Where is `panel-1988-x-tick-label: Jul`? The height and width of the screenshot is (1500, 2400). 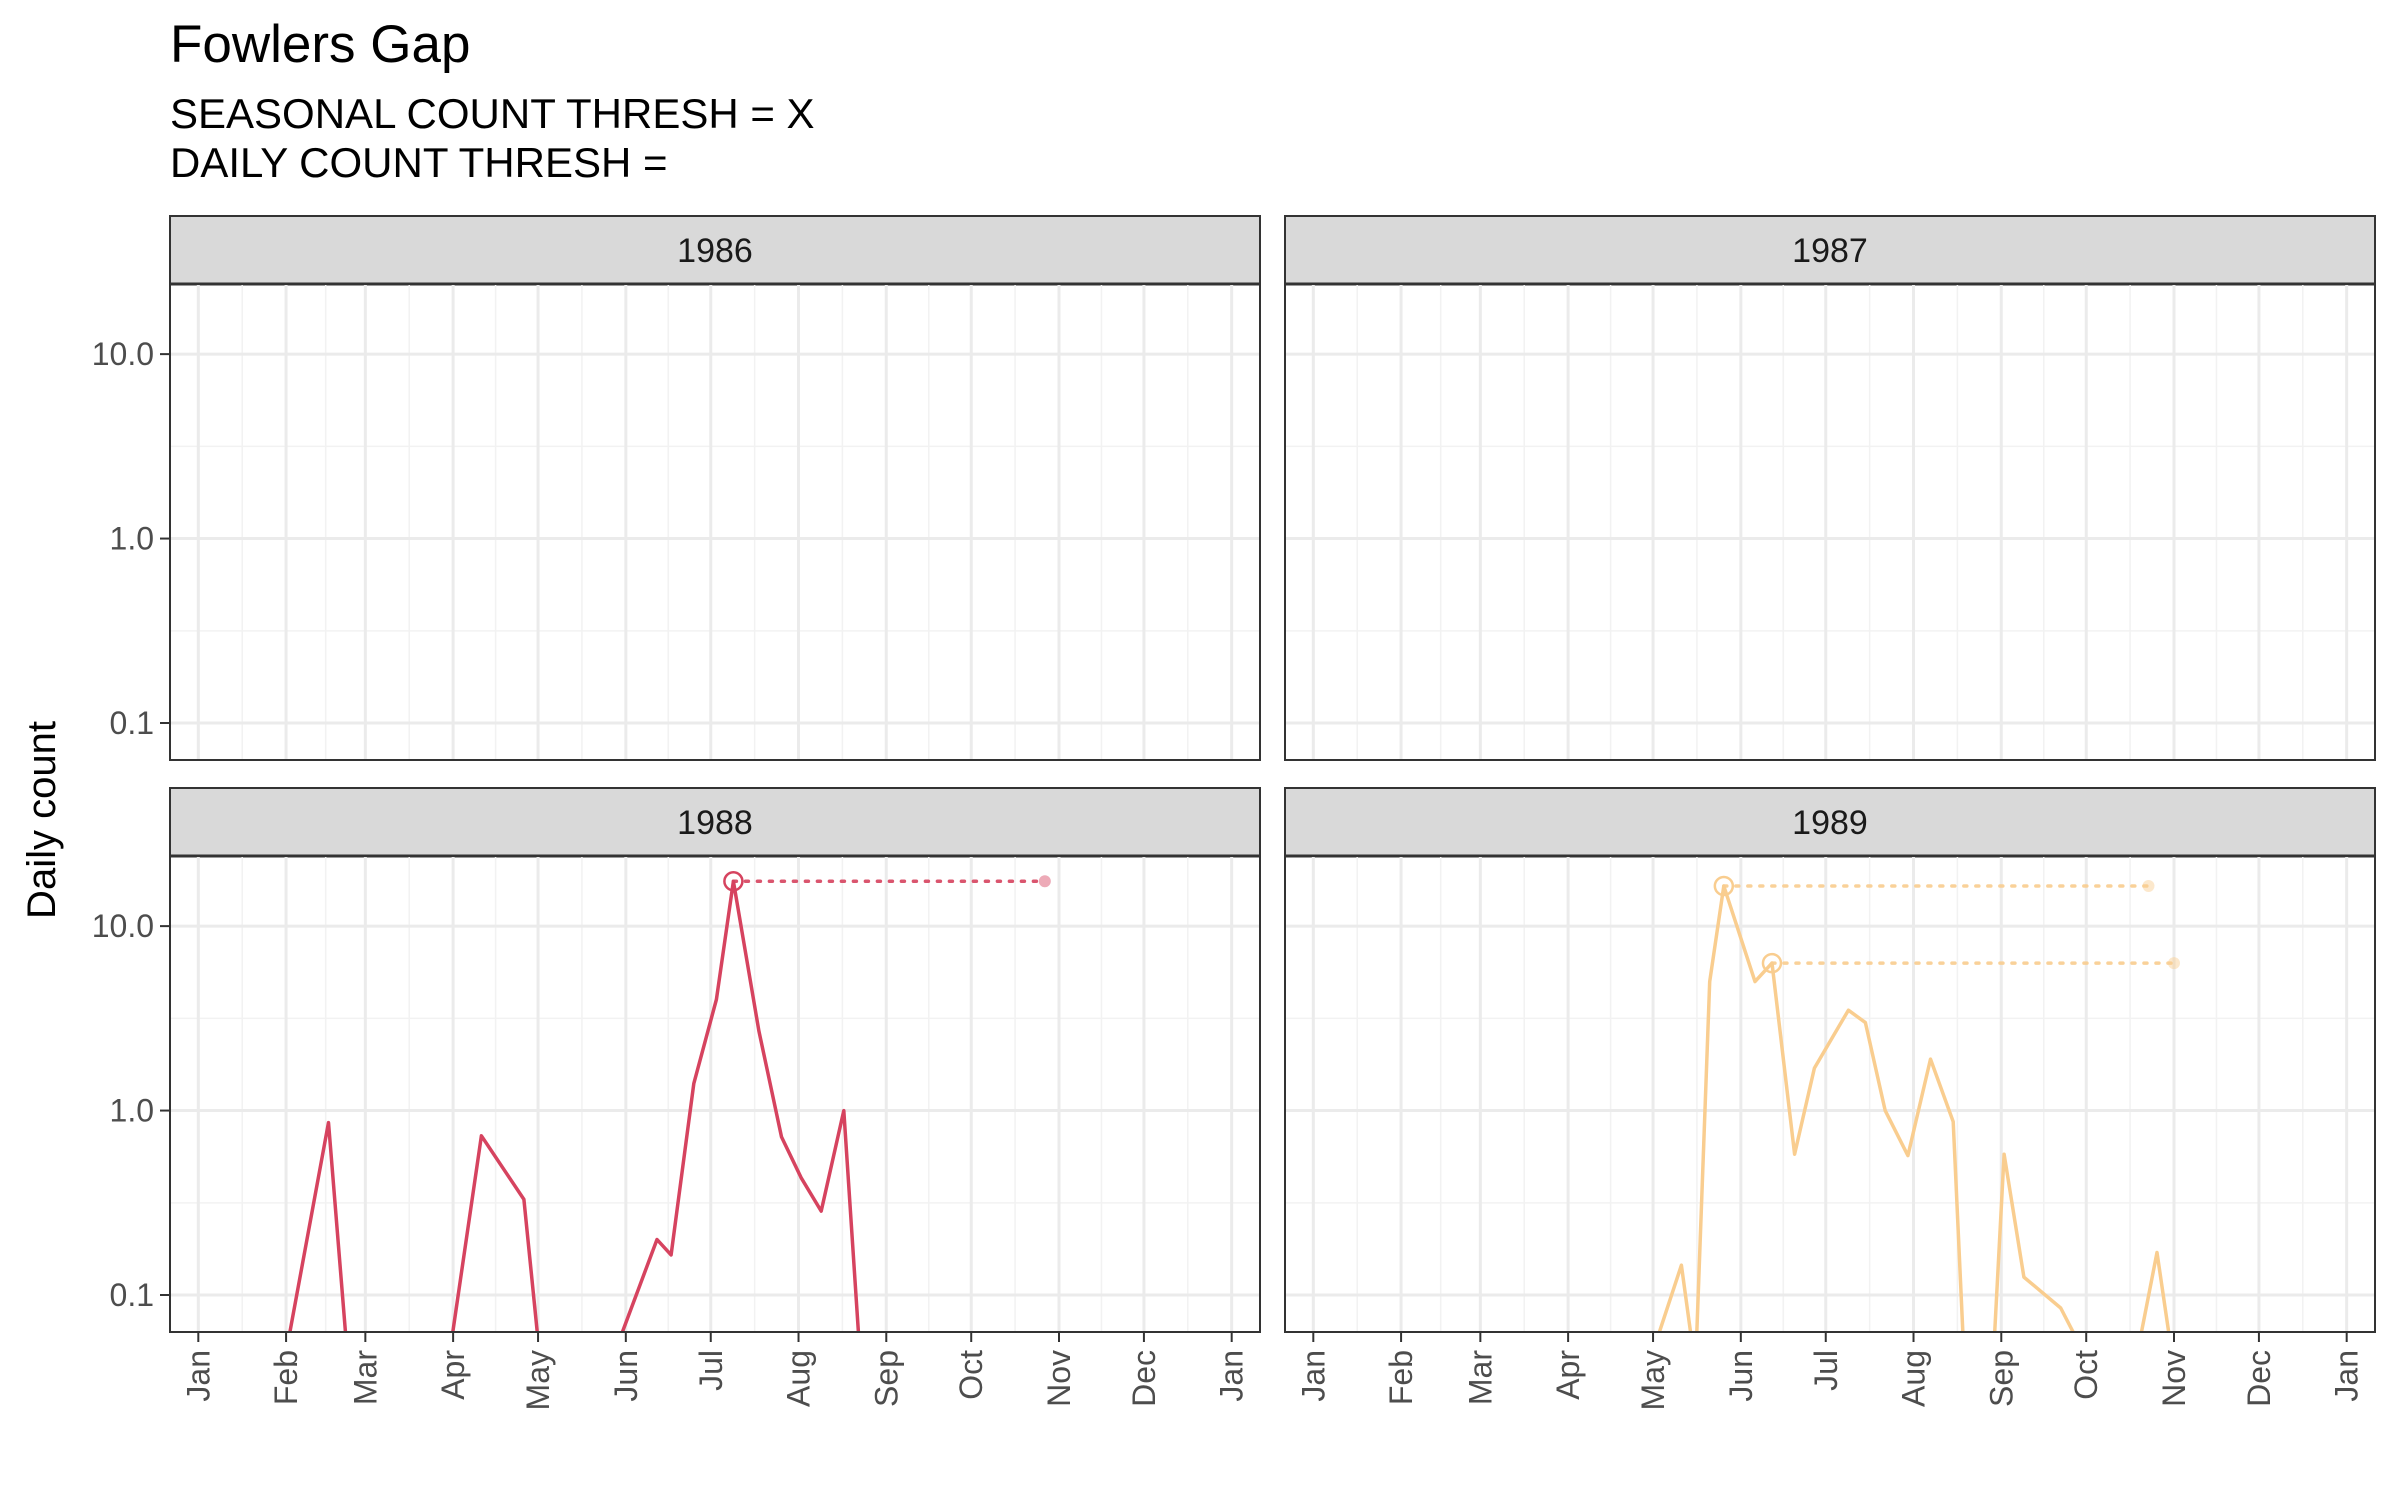
panel-1988-x-tick-label: Jul is located at coordinates (711, 1370).